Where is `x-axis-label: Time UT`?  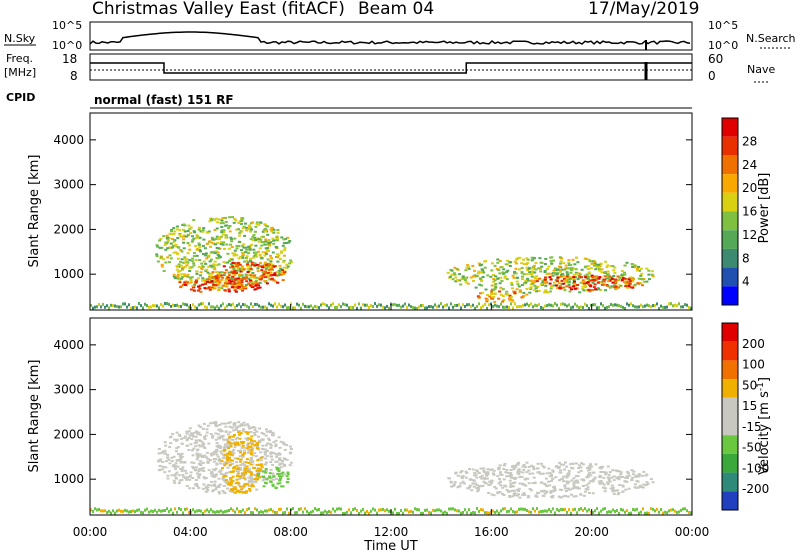
x-axis-label: Time UT is located at coordinates (390, 546).